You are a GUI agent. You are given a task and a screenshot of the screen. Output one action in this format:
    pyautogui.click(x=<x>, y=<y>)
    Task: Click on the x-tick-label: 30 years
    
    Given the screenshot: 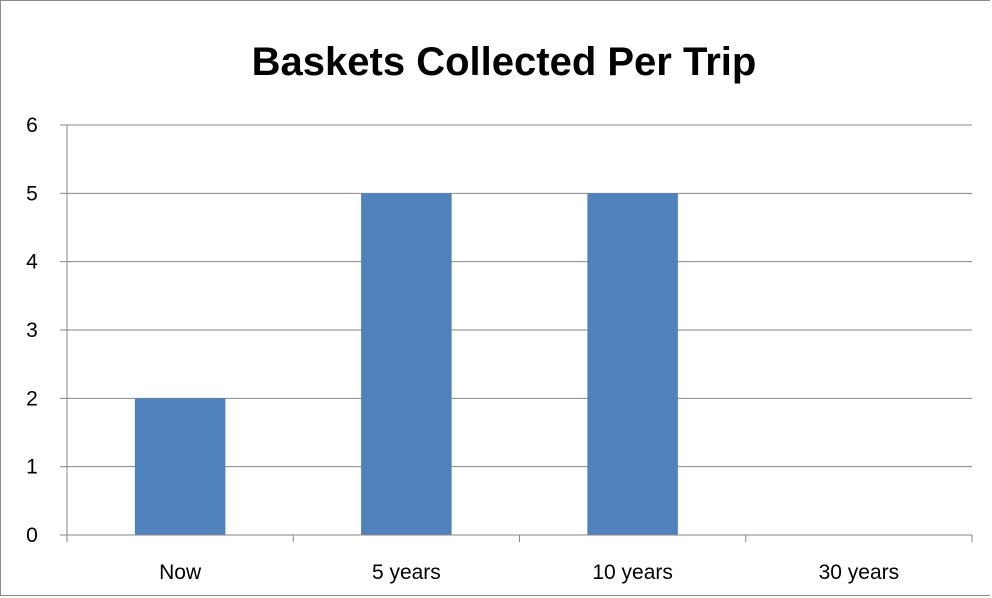 What is the action you would take?
    pyautogui.click(x=859, y=572)
    